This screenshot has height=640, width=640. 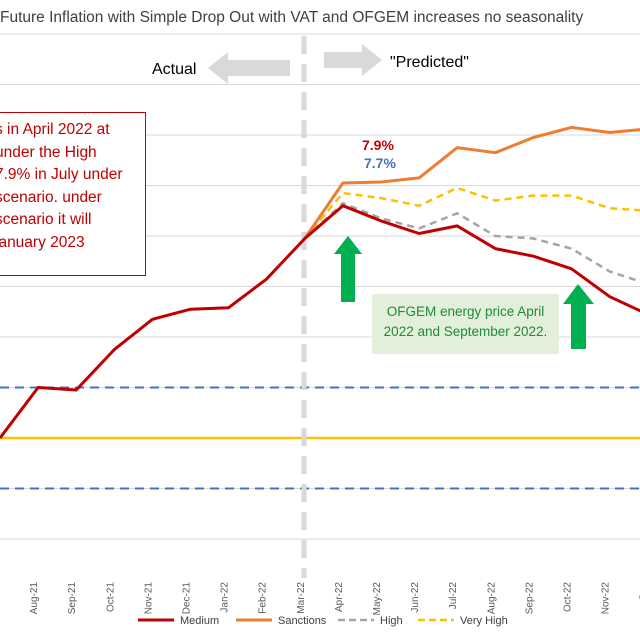 What do you see at coordinates (55, 129) in the screenshot?
I see `callout-line: s in April 2022 at` at bounding box center [55, 129].